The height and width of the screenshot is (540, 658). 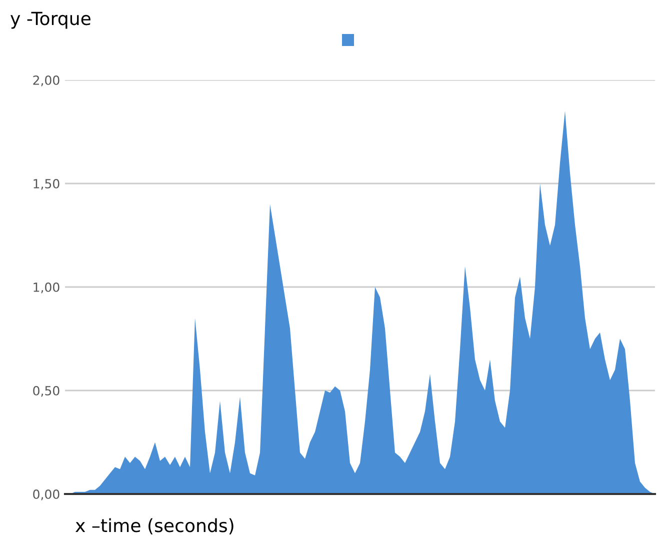 I want to click on x-axis-title: x –time (seconds), so click(x=155, y=526).